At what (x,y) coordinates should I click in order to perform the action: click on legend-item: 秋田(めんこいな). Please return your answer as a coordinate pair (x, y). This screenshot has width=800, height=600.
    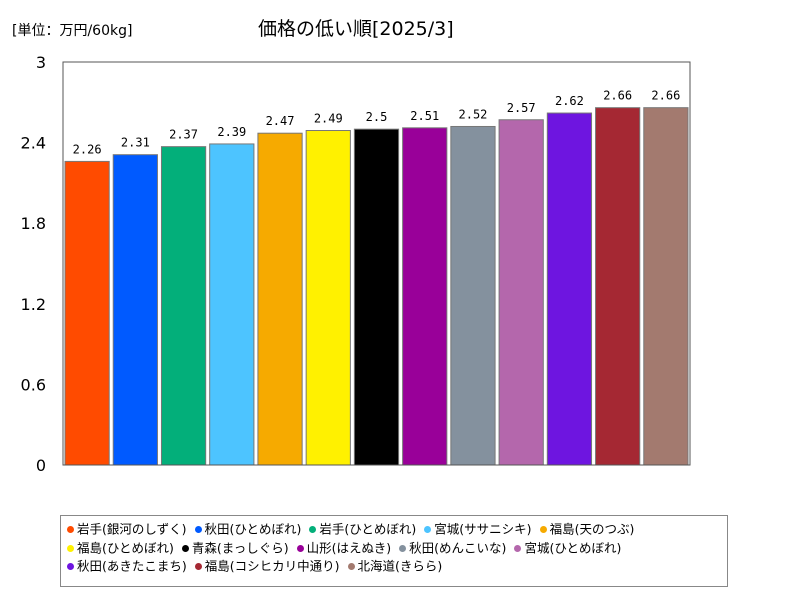
    Looking at the image, I should click on (452, 548).